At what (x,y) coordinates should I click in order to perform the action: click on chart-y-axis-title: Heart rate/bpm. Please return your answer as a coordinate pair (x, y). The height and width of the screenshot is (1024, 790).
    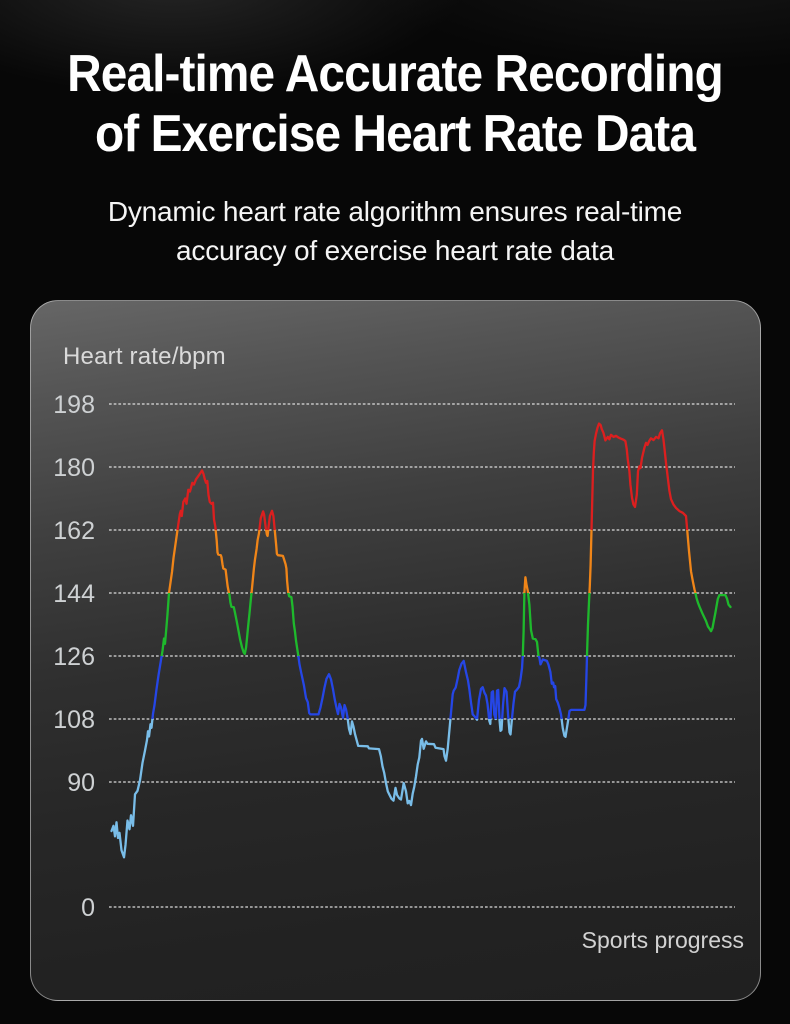
    Looking at the image, I should click on (144, 356).